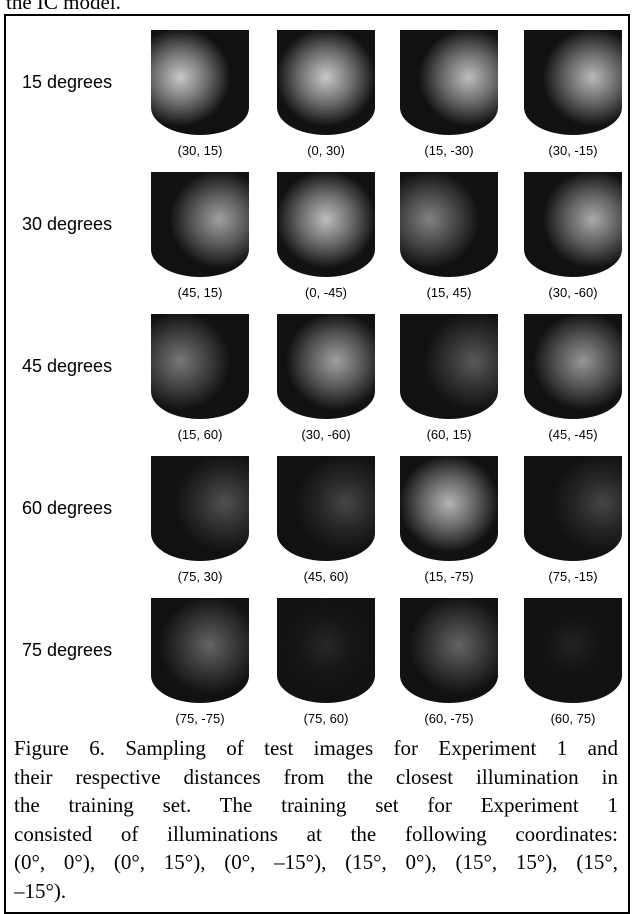 Image resolution: width=636 pixels, height=914 pixels. What do you see at coordinates (67, 366) in the screenshot?
I see `row-label: 45 degrees` at bounding box center [67, 366].